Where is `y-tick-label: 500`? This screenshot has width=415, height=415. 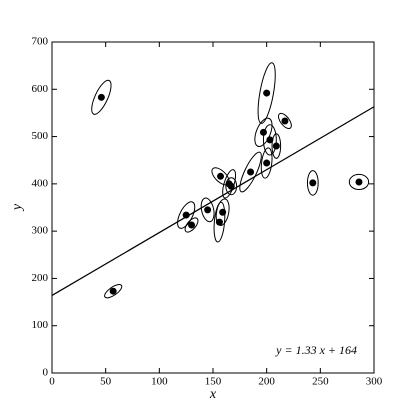 y-tick-label: 500 is located at coordinates (40, 136).